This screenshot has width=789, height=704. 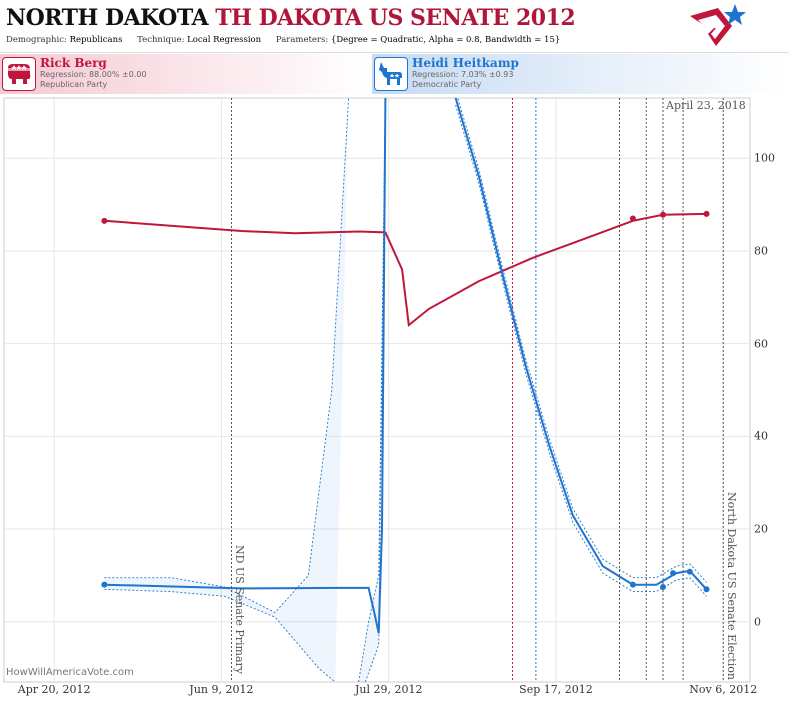 I want to click on site-logo, so click(x=718, y=26).